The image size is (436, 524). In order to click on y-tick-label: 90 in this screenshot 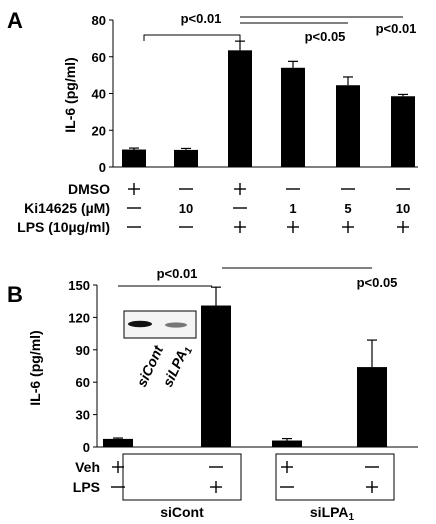, I will do `click(83, 350)`.